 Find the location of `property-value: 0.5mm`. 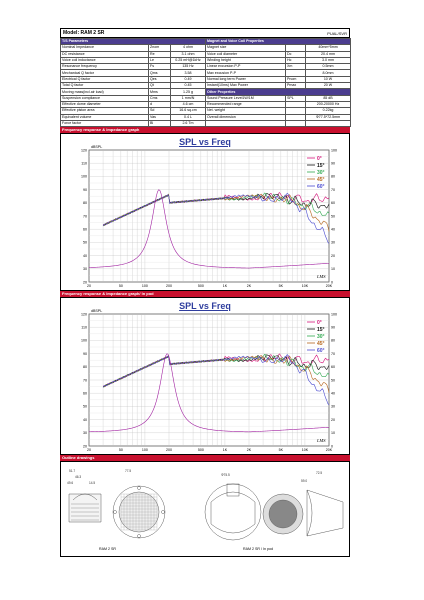

property-value: 0.5mm is located at coordinates (328, 67).